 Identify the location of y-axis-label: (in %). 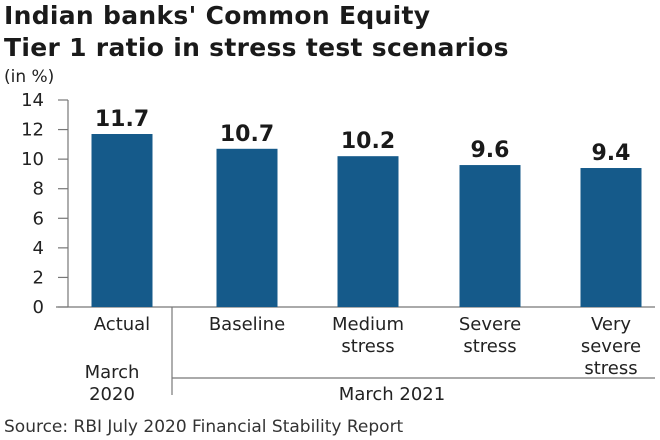
(29, 77).